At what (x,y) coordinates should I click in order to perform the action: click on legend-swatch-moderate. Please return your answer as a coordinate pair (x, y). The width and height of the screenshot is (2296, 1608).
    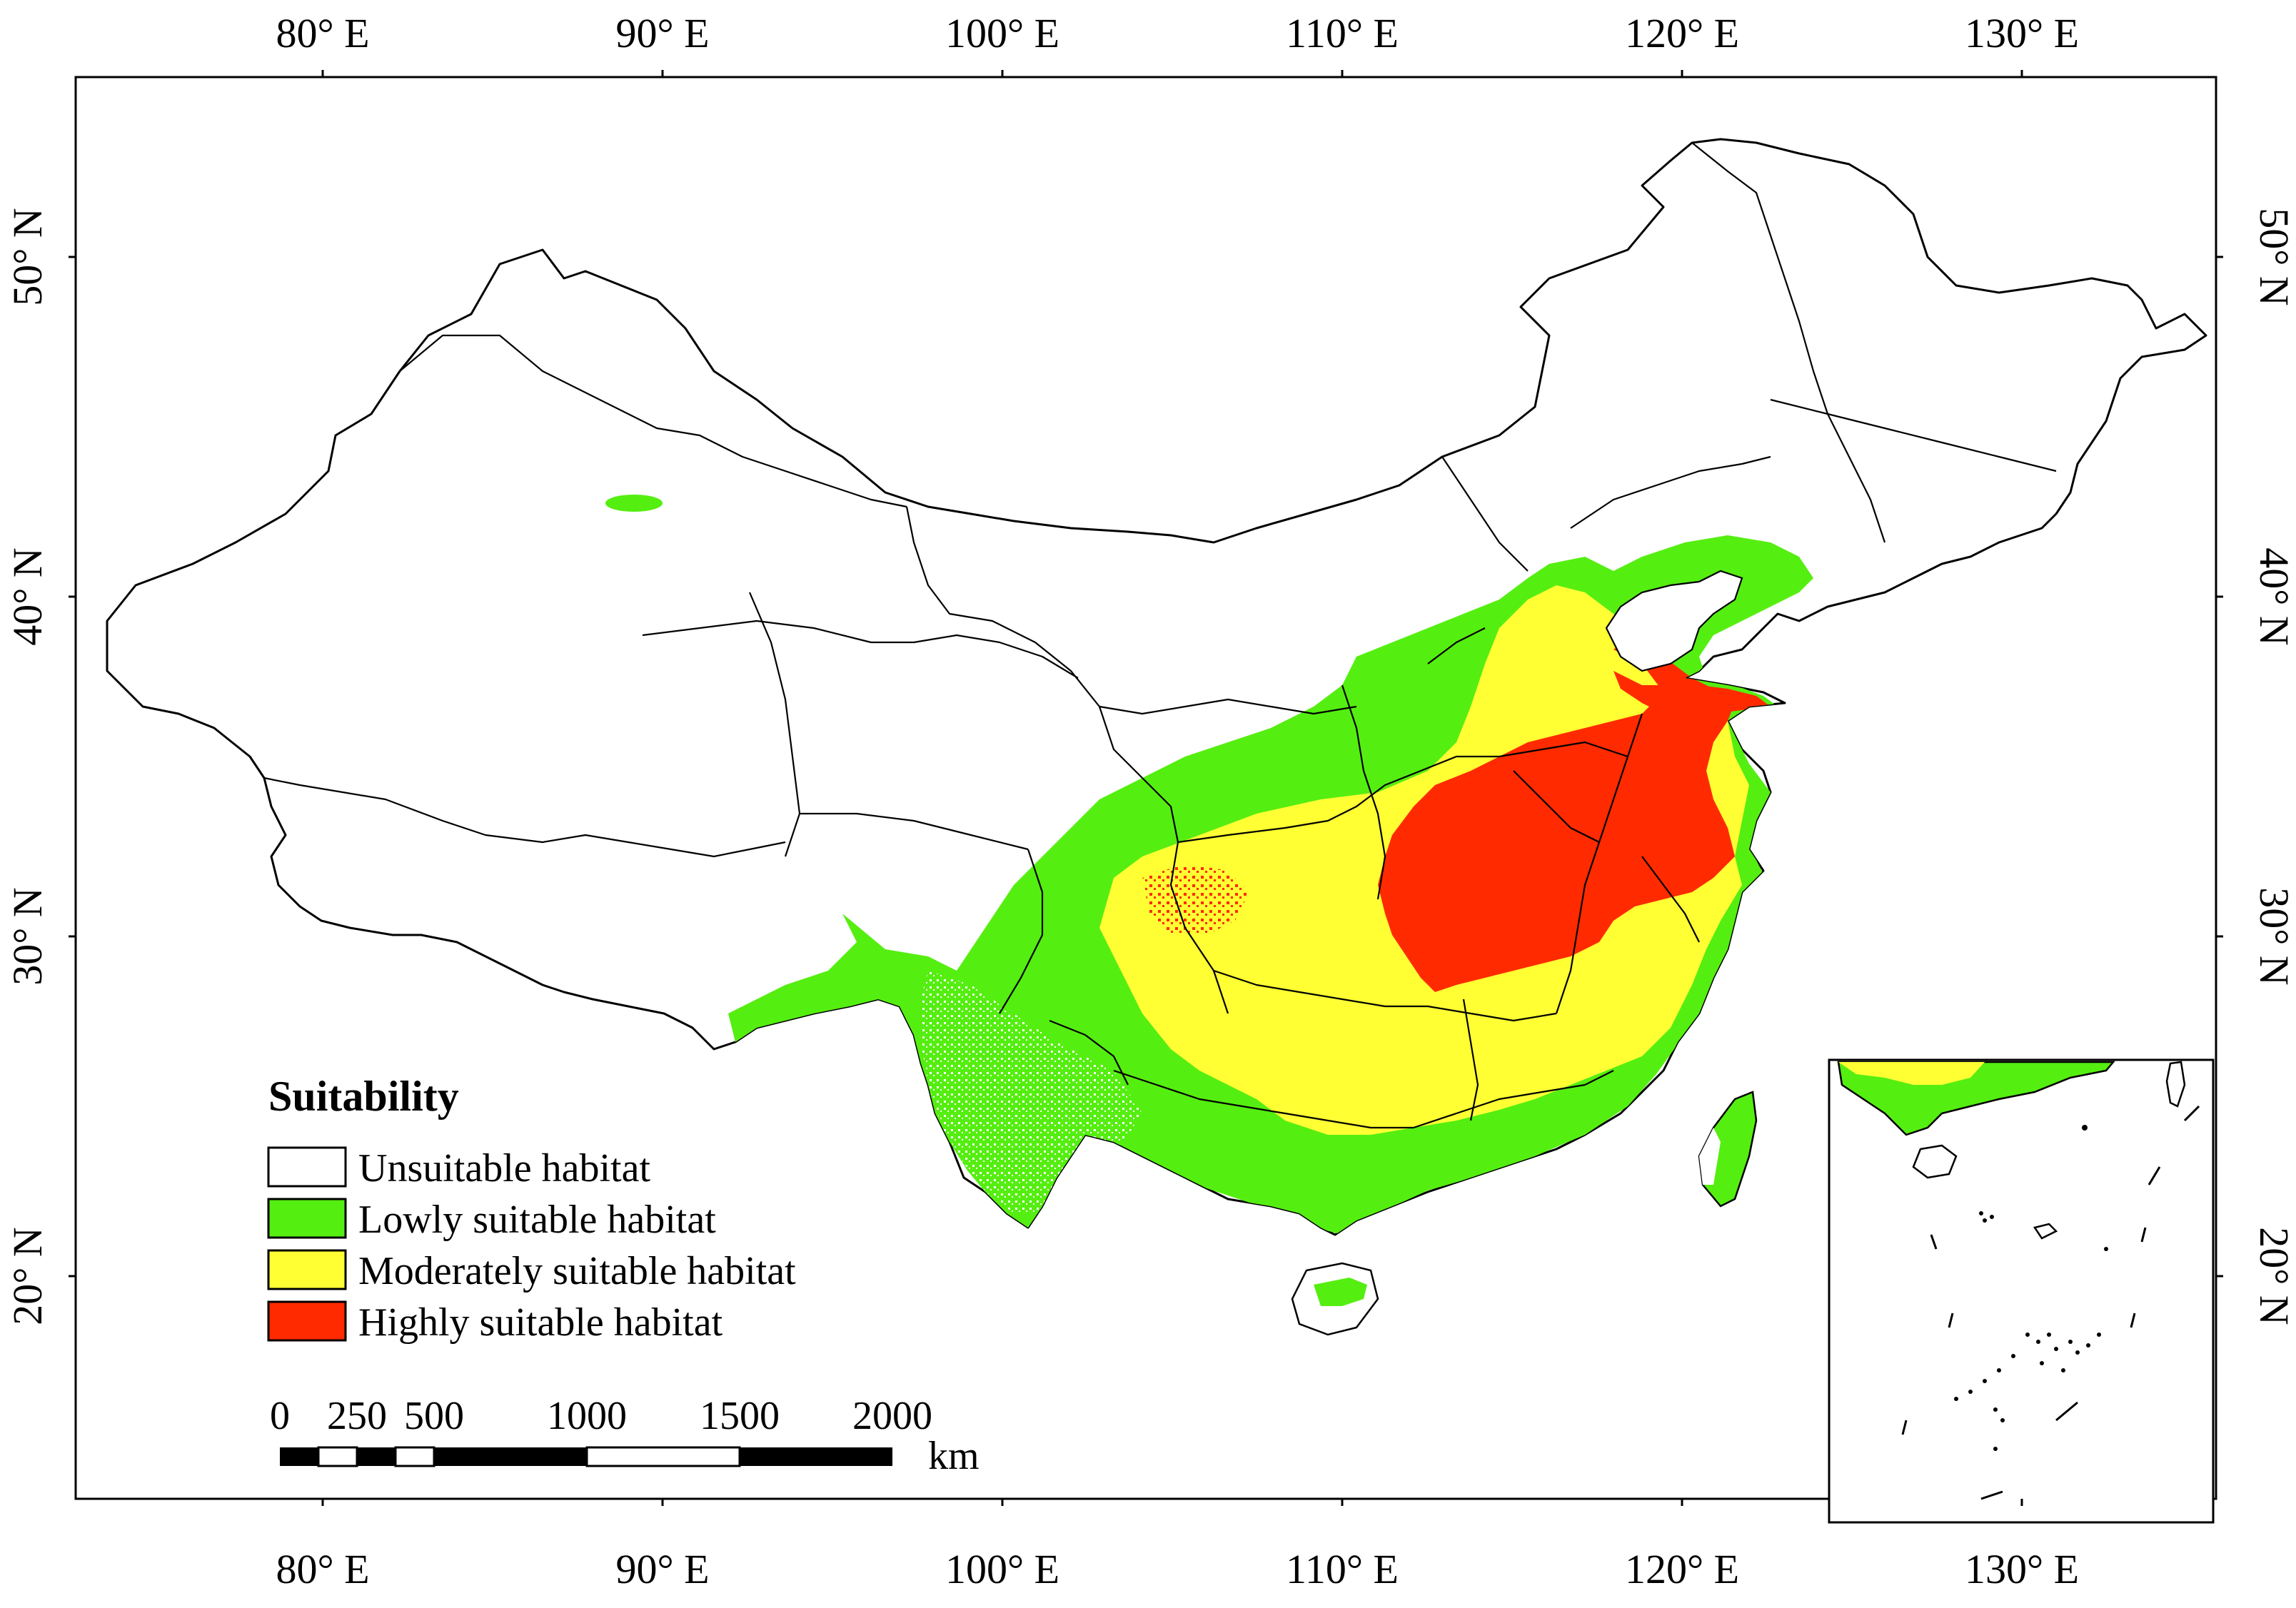
    Looking at the image, I should click on (307, 1269).